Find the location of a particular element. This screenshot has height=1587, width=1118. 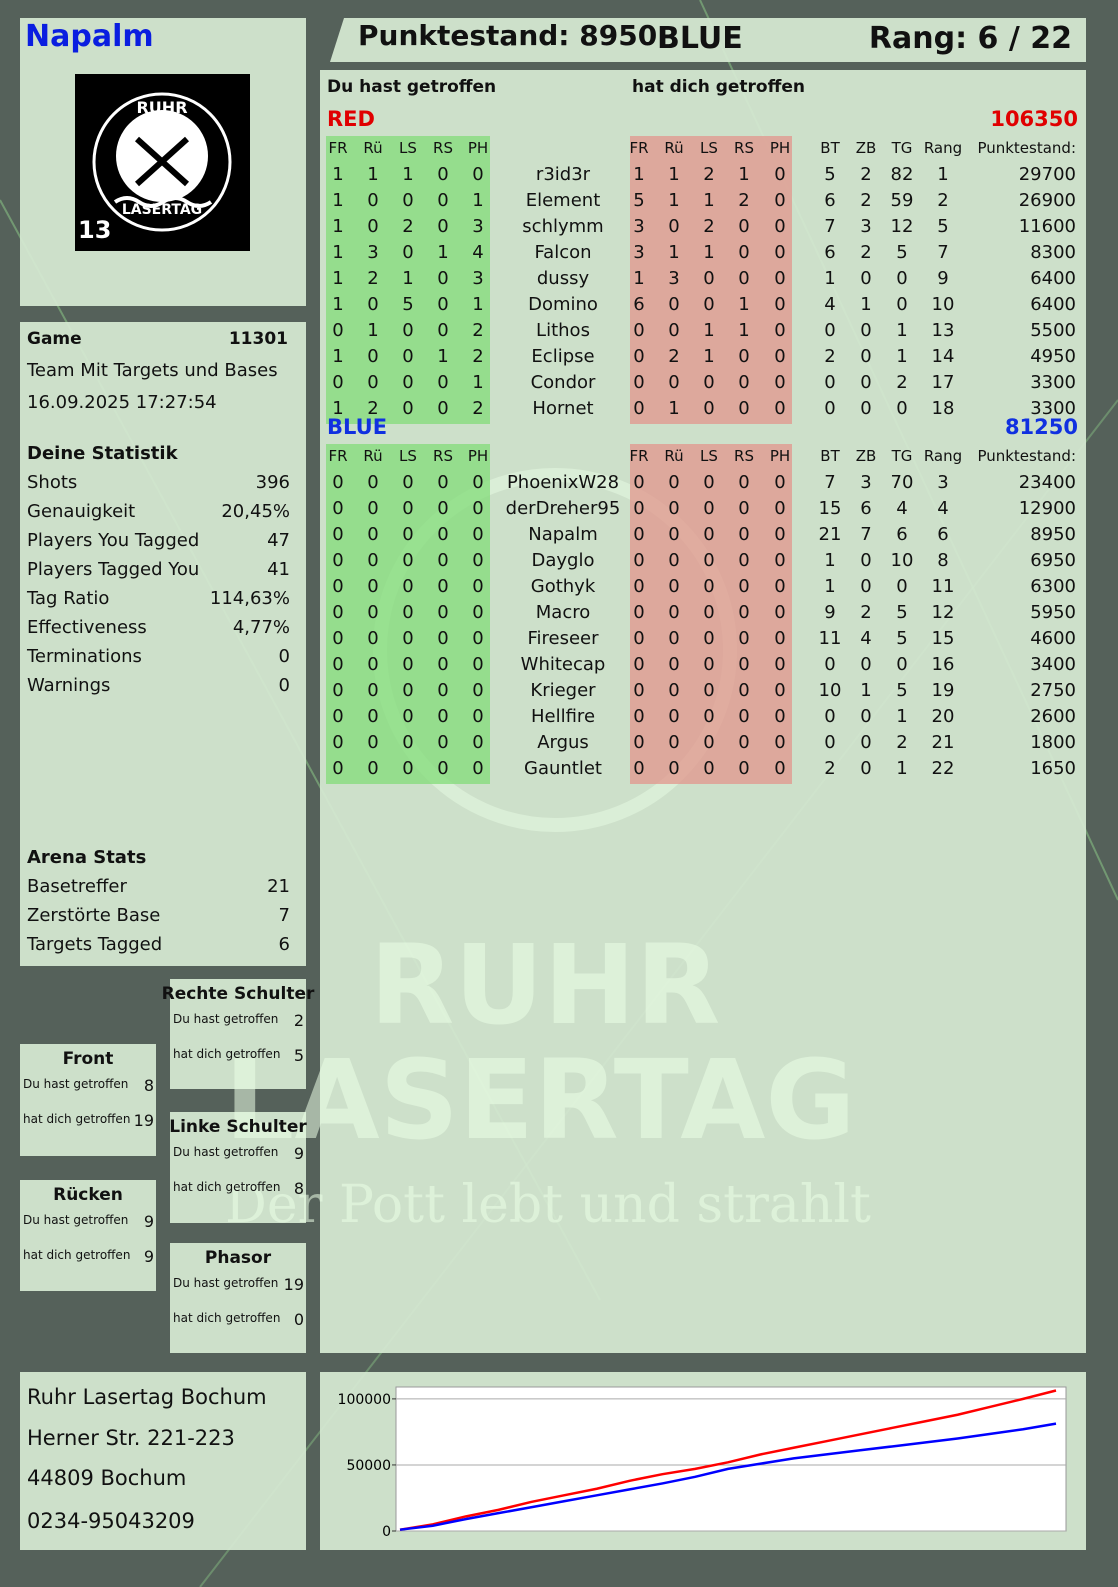

stat-value: 41 is located at coordinates (278, 569).